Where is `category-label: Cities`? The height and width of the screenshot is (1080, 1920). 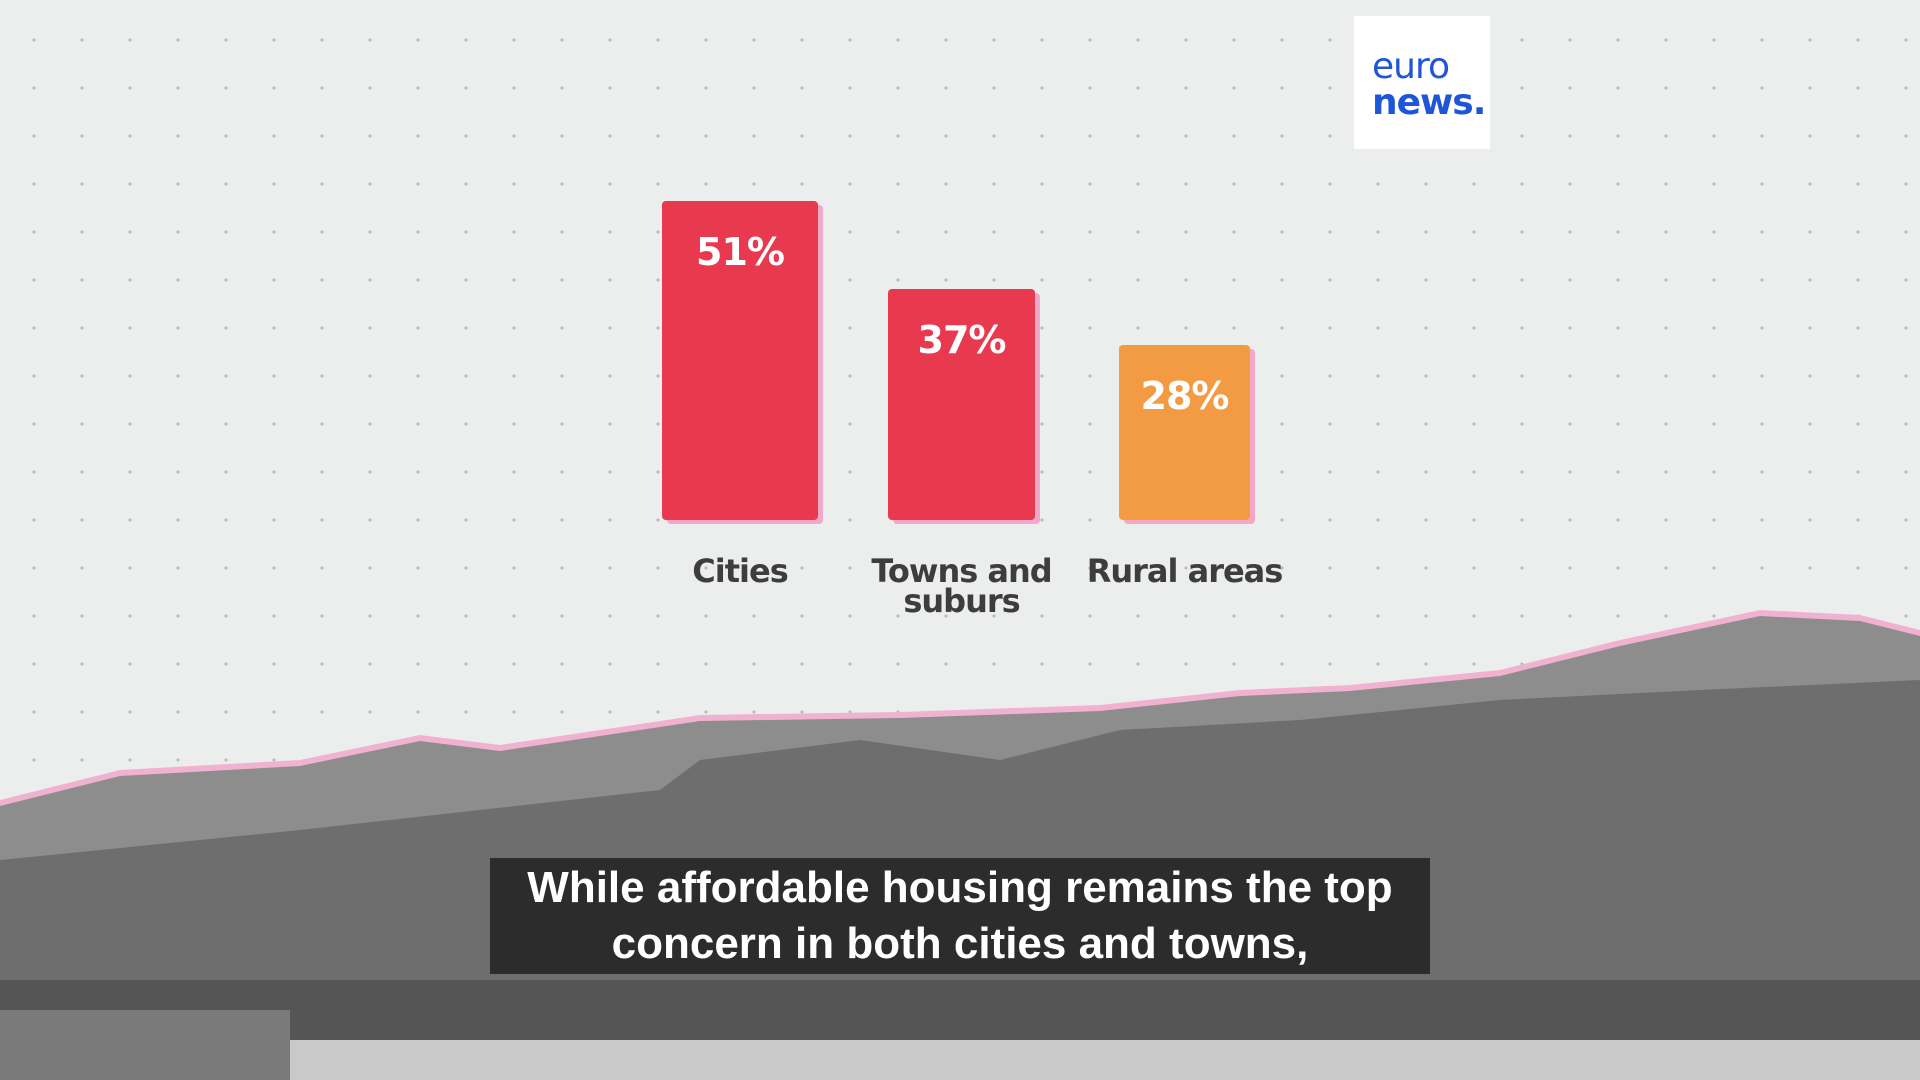 category-label: Cities is located at coordinates (740, 571).